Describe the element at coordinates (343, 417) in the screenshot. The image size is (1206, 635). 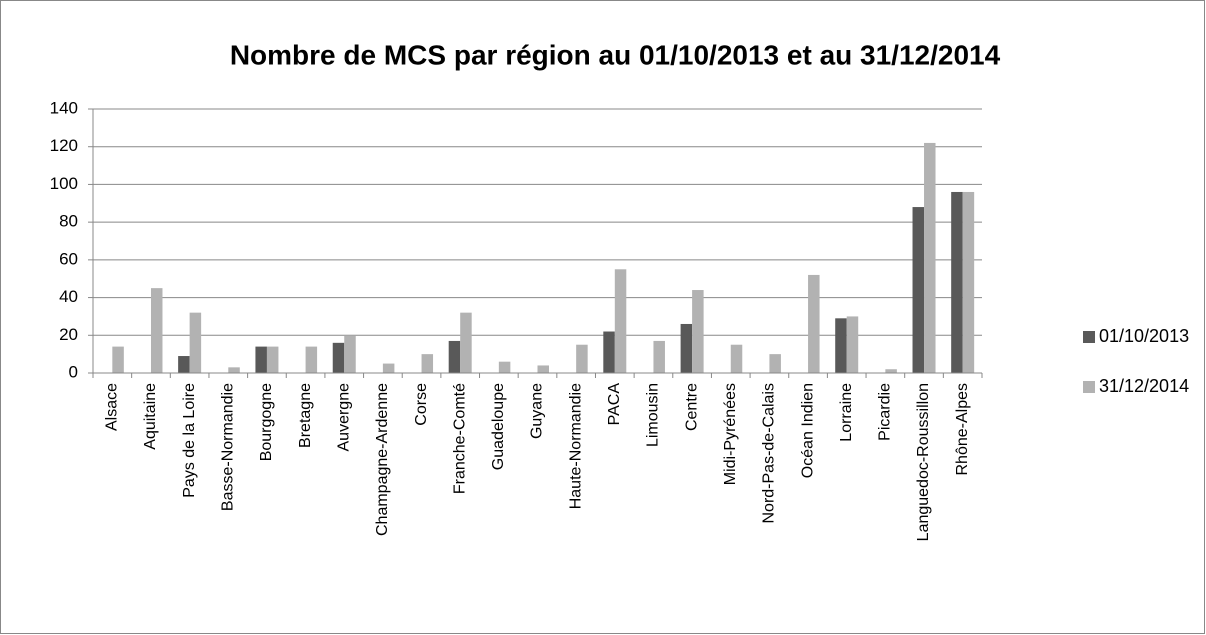
I see `x-tick-label: Auvergne` at that location.